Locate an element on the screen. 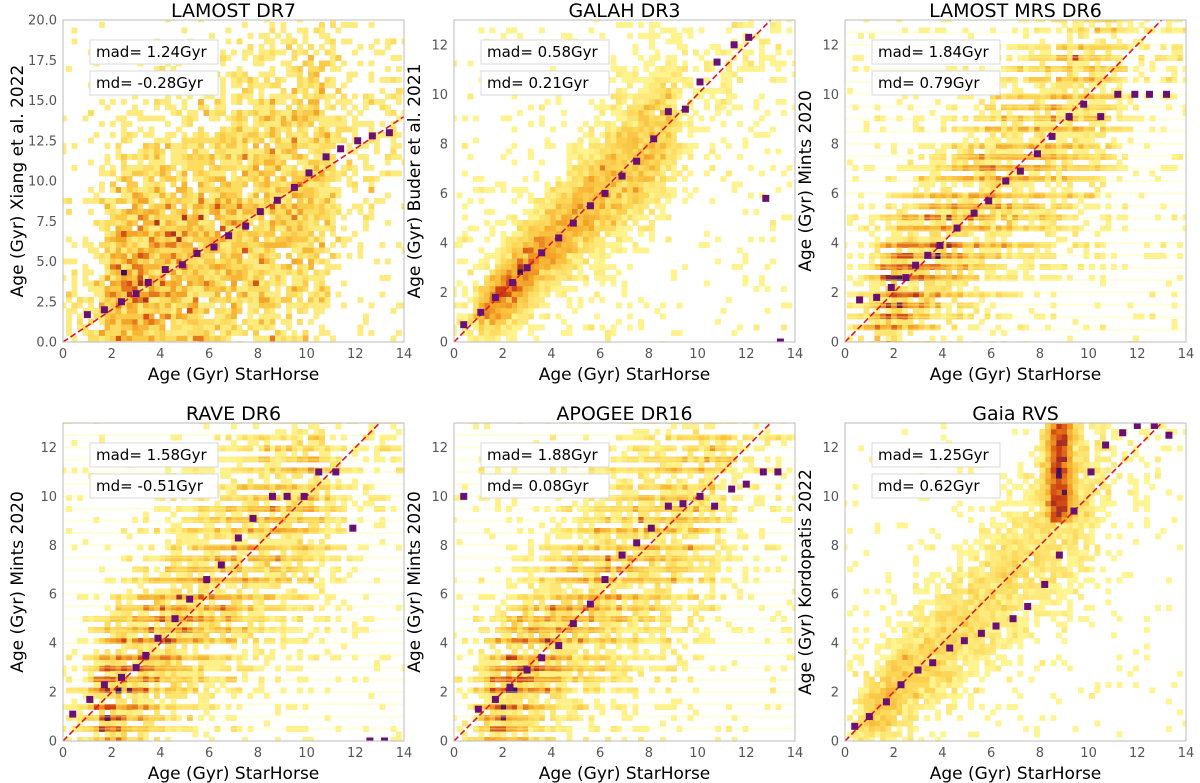 This screenshot has height=783, width=1200. median-point is located at coordinates (1006, 181).